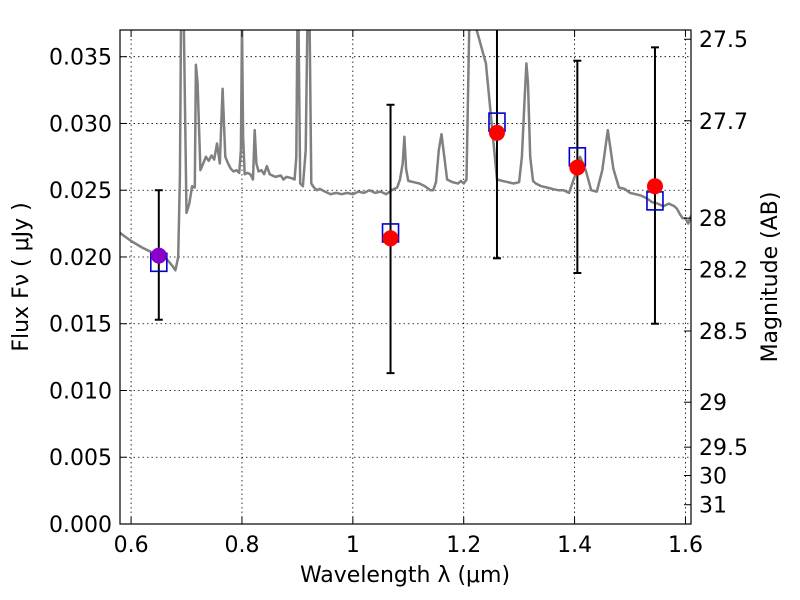  What do you see at coordinates (80, 124) in the screenshot?
I see `y-tick-label: 0.030` at bounding box center [80, 124].